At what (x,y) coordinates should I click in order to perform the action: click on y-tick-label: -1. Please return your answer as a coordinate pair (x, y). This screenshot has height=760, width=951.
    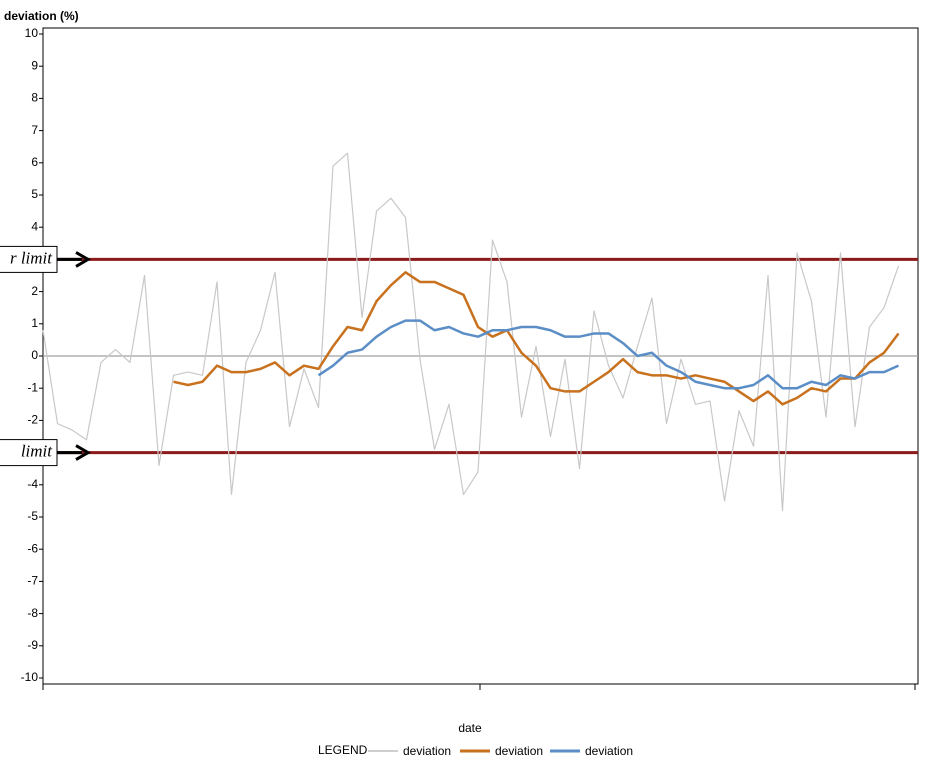
    Looking at the image, I should click on (32, 387).